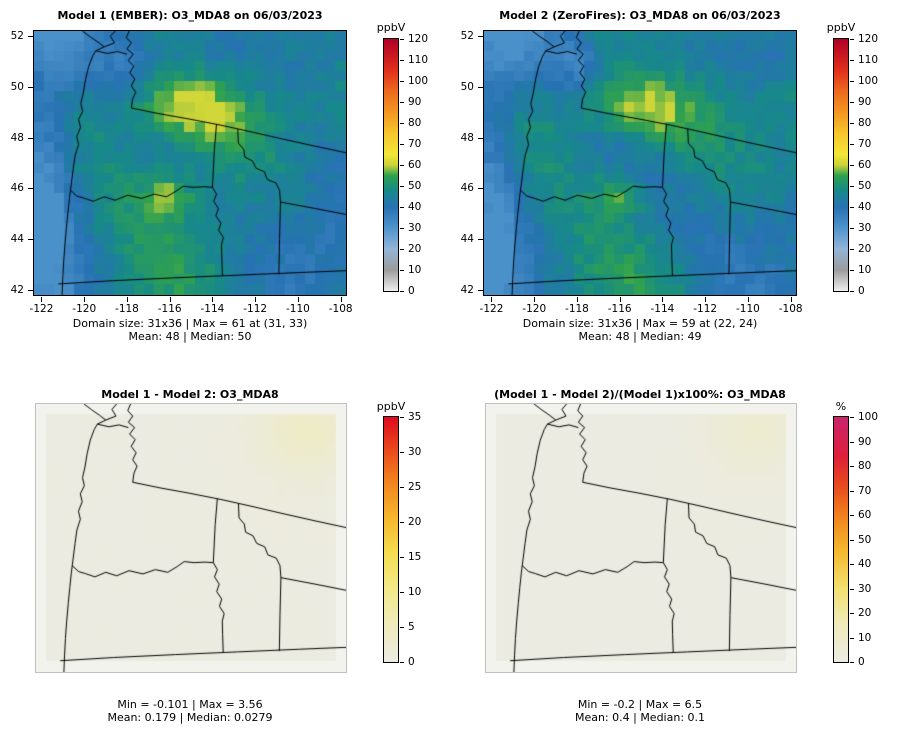 The width and height of the screenshot is (900, 752). I want to click on y-axis: 52 50 48 46 44 42, so click(467, 163).